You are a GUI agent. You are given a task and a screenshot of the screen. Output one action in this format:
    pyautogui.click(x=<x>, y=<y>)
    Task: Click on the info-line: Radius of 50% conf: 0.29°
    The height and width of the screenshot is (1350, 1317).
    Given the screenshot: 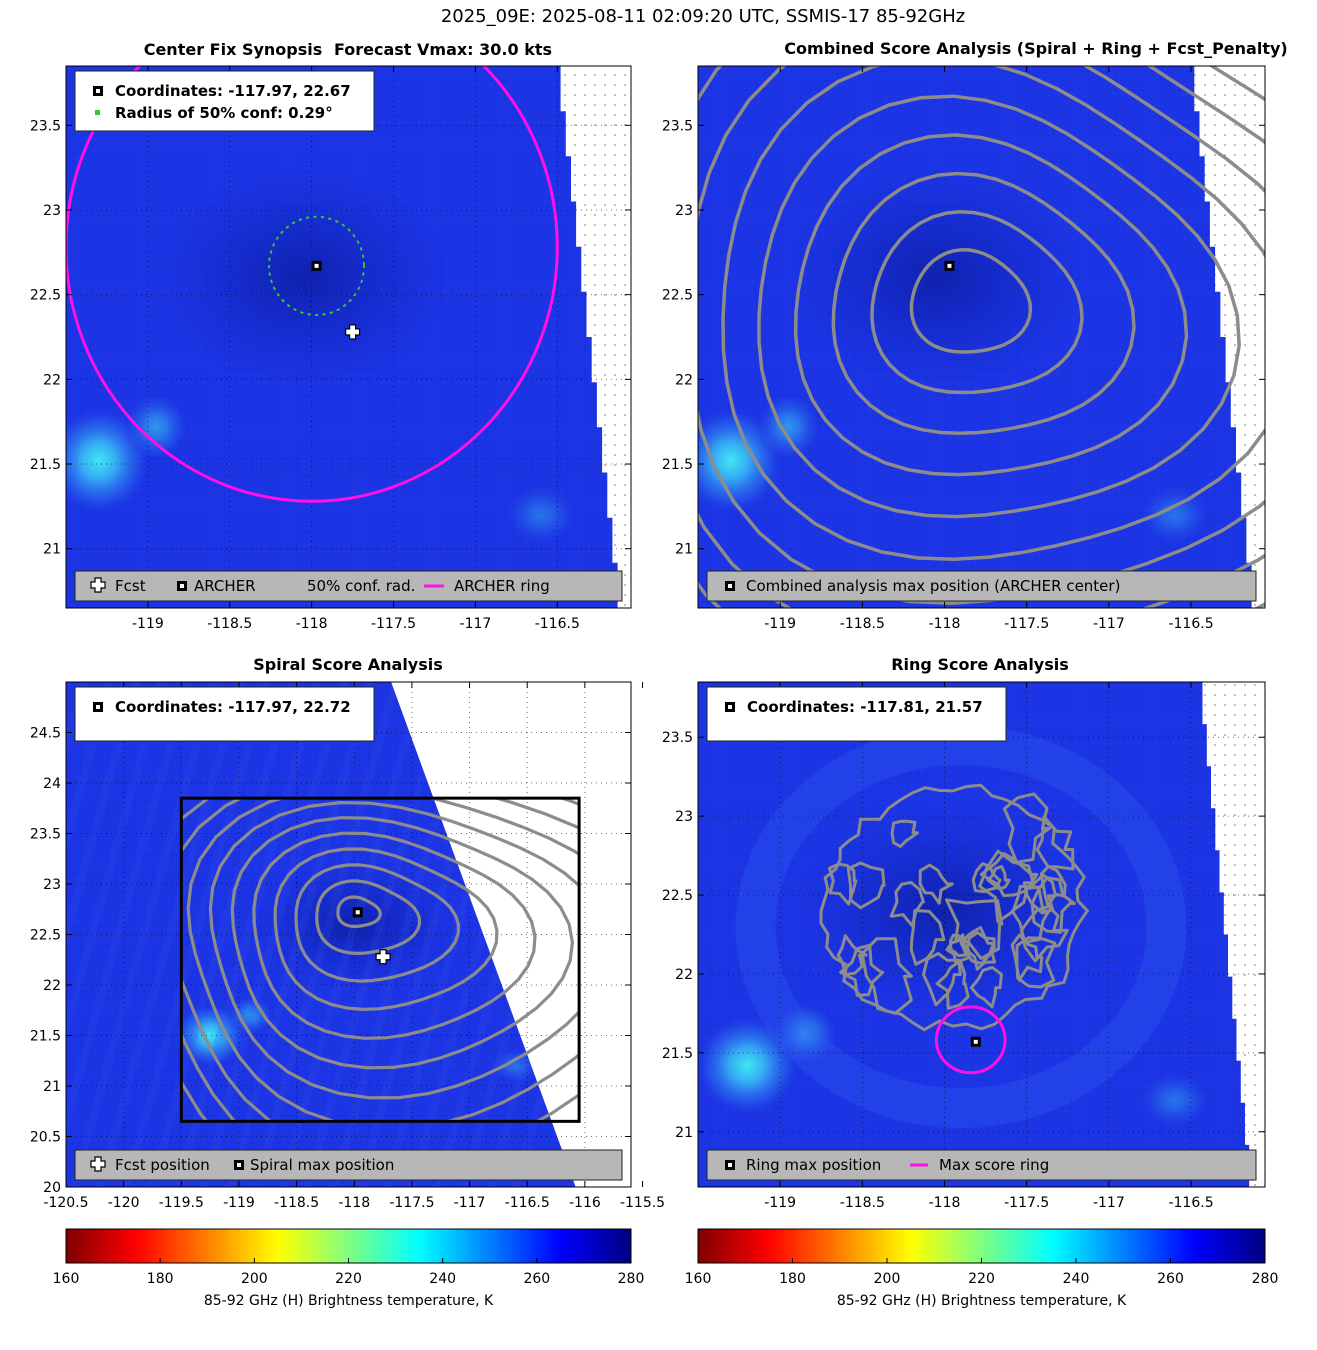 What is the action you would take?
    pyautogui.click(x=224, y=113)
    